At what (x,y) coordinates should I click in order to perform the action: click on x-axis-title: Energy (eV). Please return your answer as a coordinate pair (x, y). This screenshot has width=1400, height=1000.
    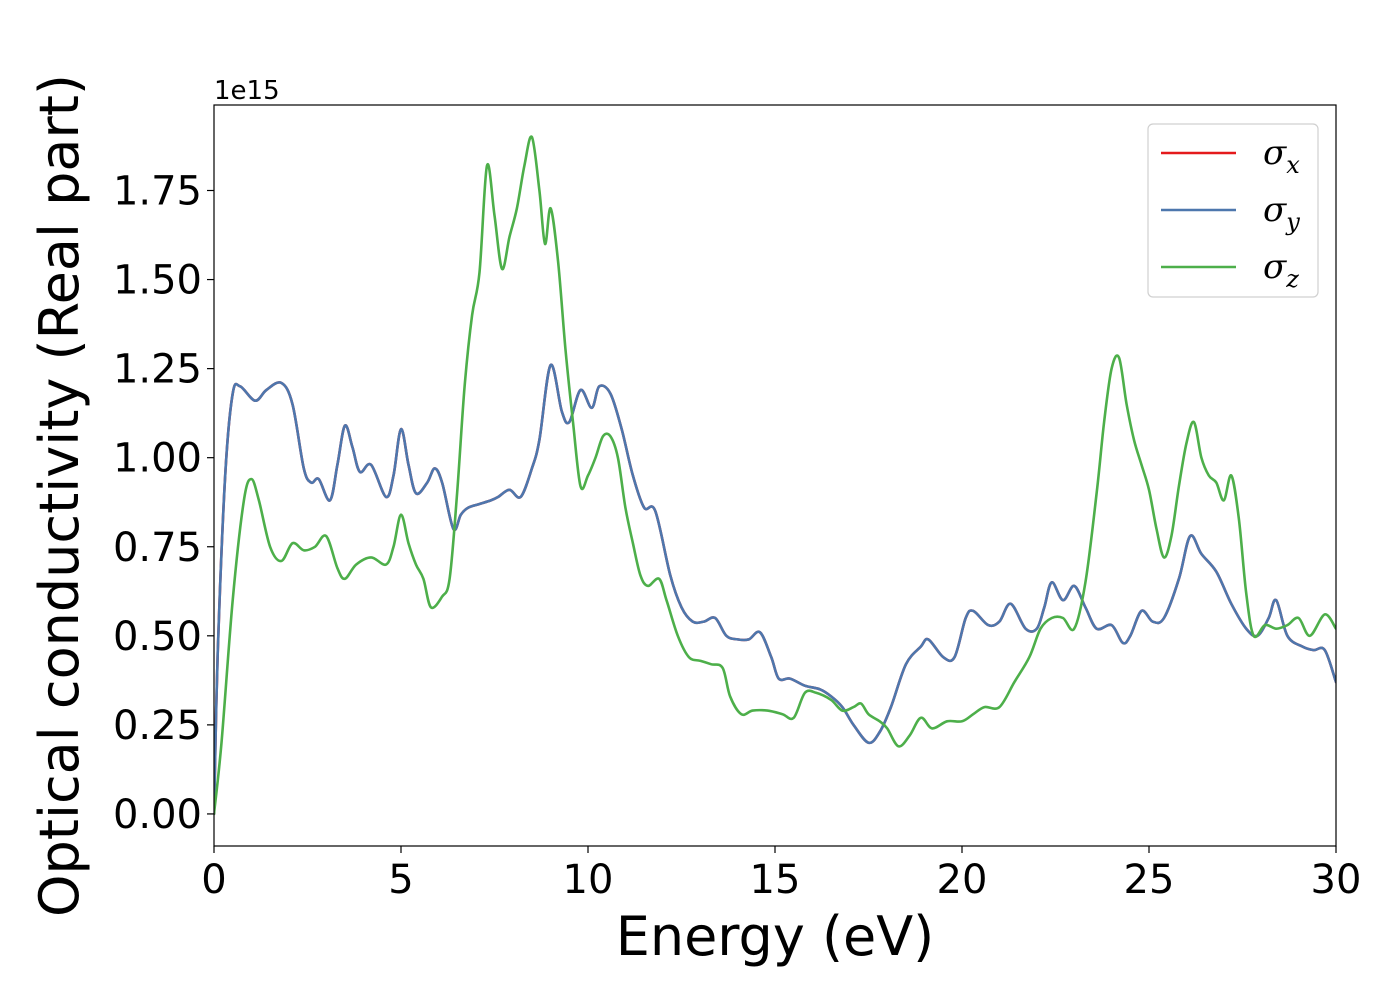
    Looking at the image, I should click on (775, 936).